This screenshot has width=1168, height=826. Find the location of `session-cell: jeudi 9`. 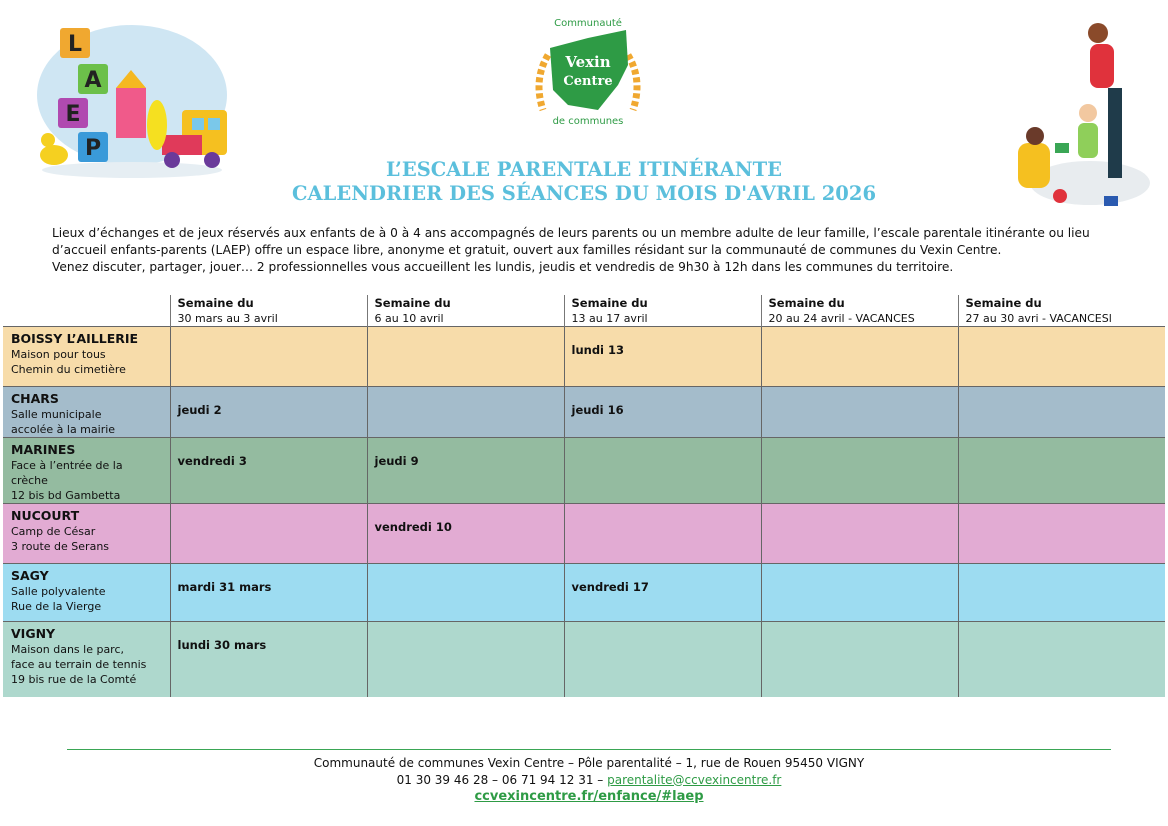

session-cell: jeudi 9 is located at coordinates (465, 470).